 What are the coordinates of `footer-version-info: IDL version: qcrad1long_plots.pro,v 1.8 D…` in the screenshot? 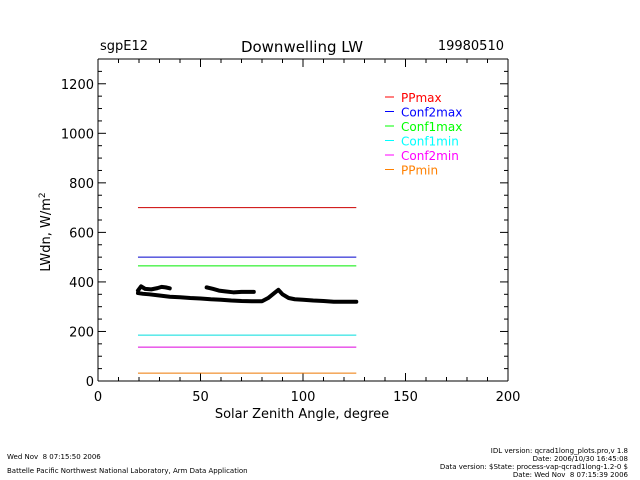 It's located at (534, 463).